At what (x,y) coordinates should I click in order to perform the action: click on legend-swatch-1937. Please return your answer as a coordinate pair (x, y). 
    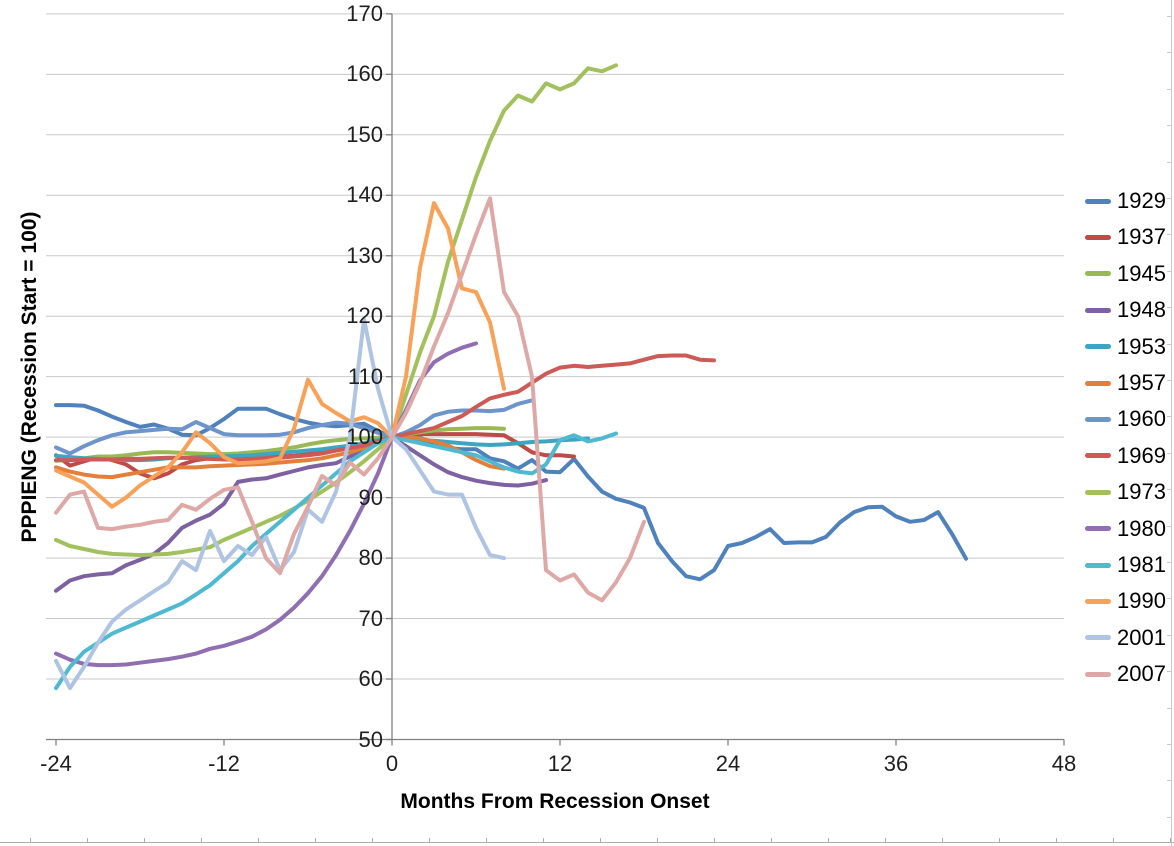
    Looking at the image, I should click on (1098, 237).